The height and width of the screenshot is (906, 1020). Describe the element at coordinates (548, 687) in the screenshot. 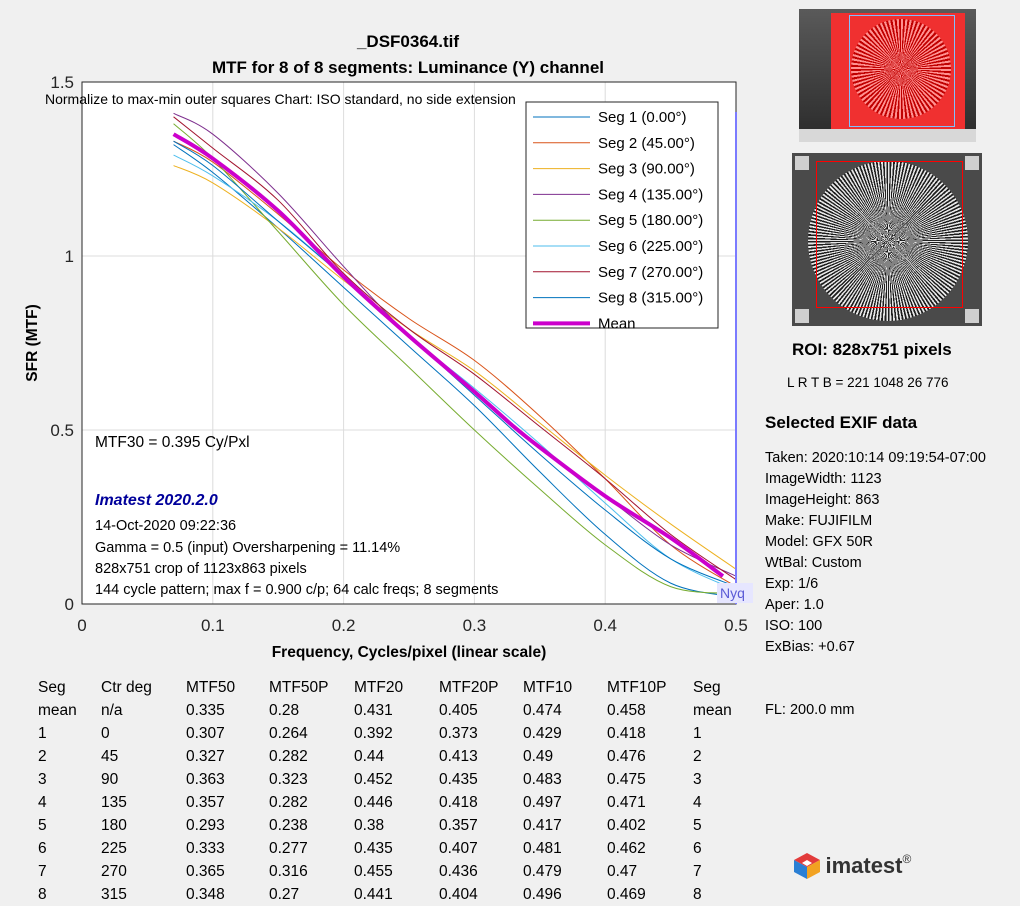

I see `table-header-cell: MTF10` at that location.